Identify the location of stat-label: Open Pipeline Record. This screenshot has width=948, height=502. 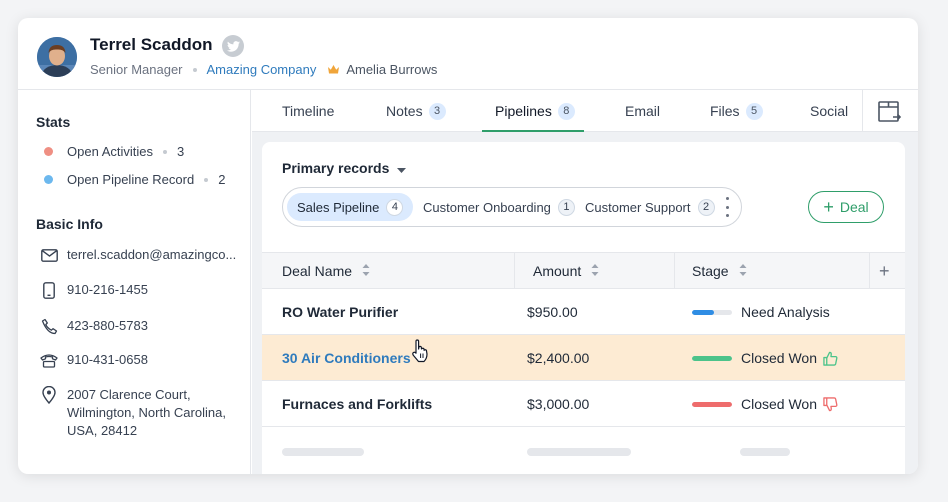
(131, 179).